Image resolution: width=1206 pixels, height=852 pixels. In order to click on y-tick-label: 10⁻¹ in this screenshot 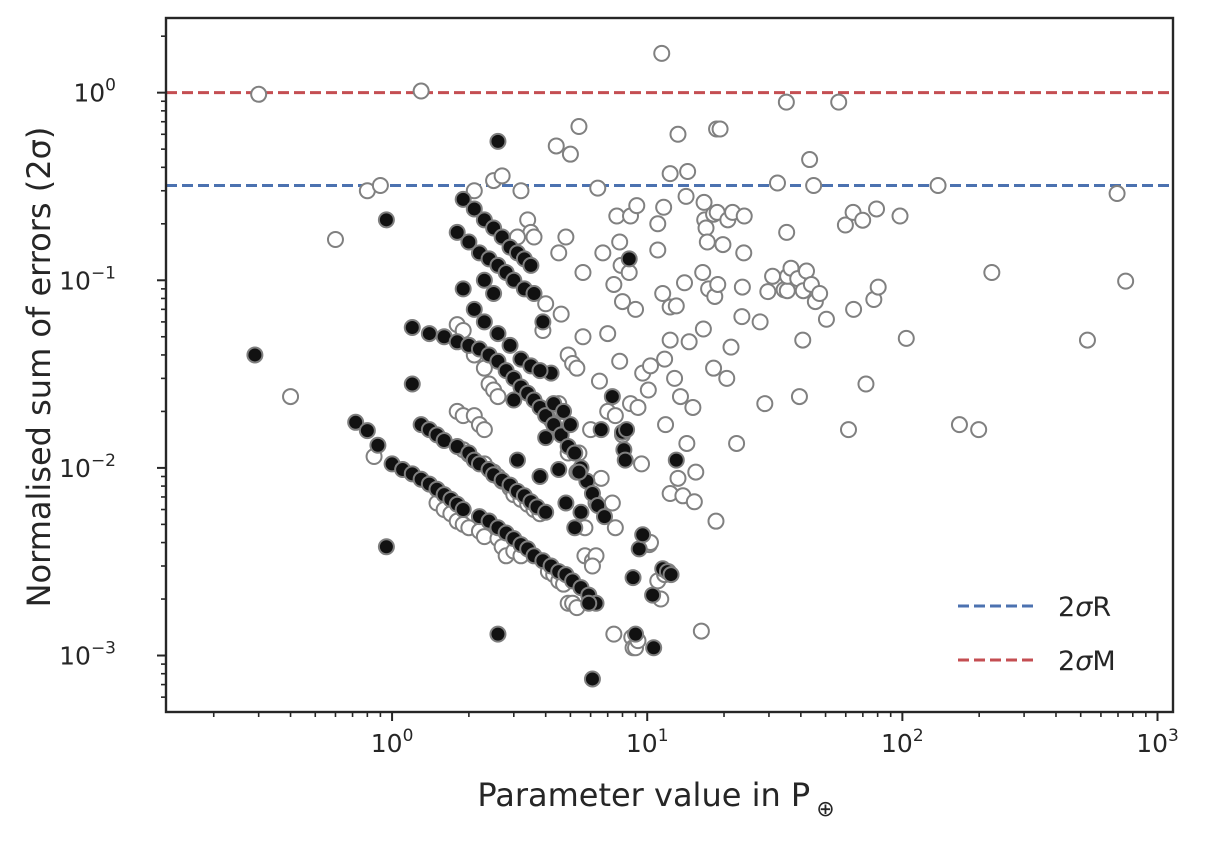, I will do `click(87, 279)`.